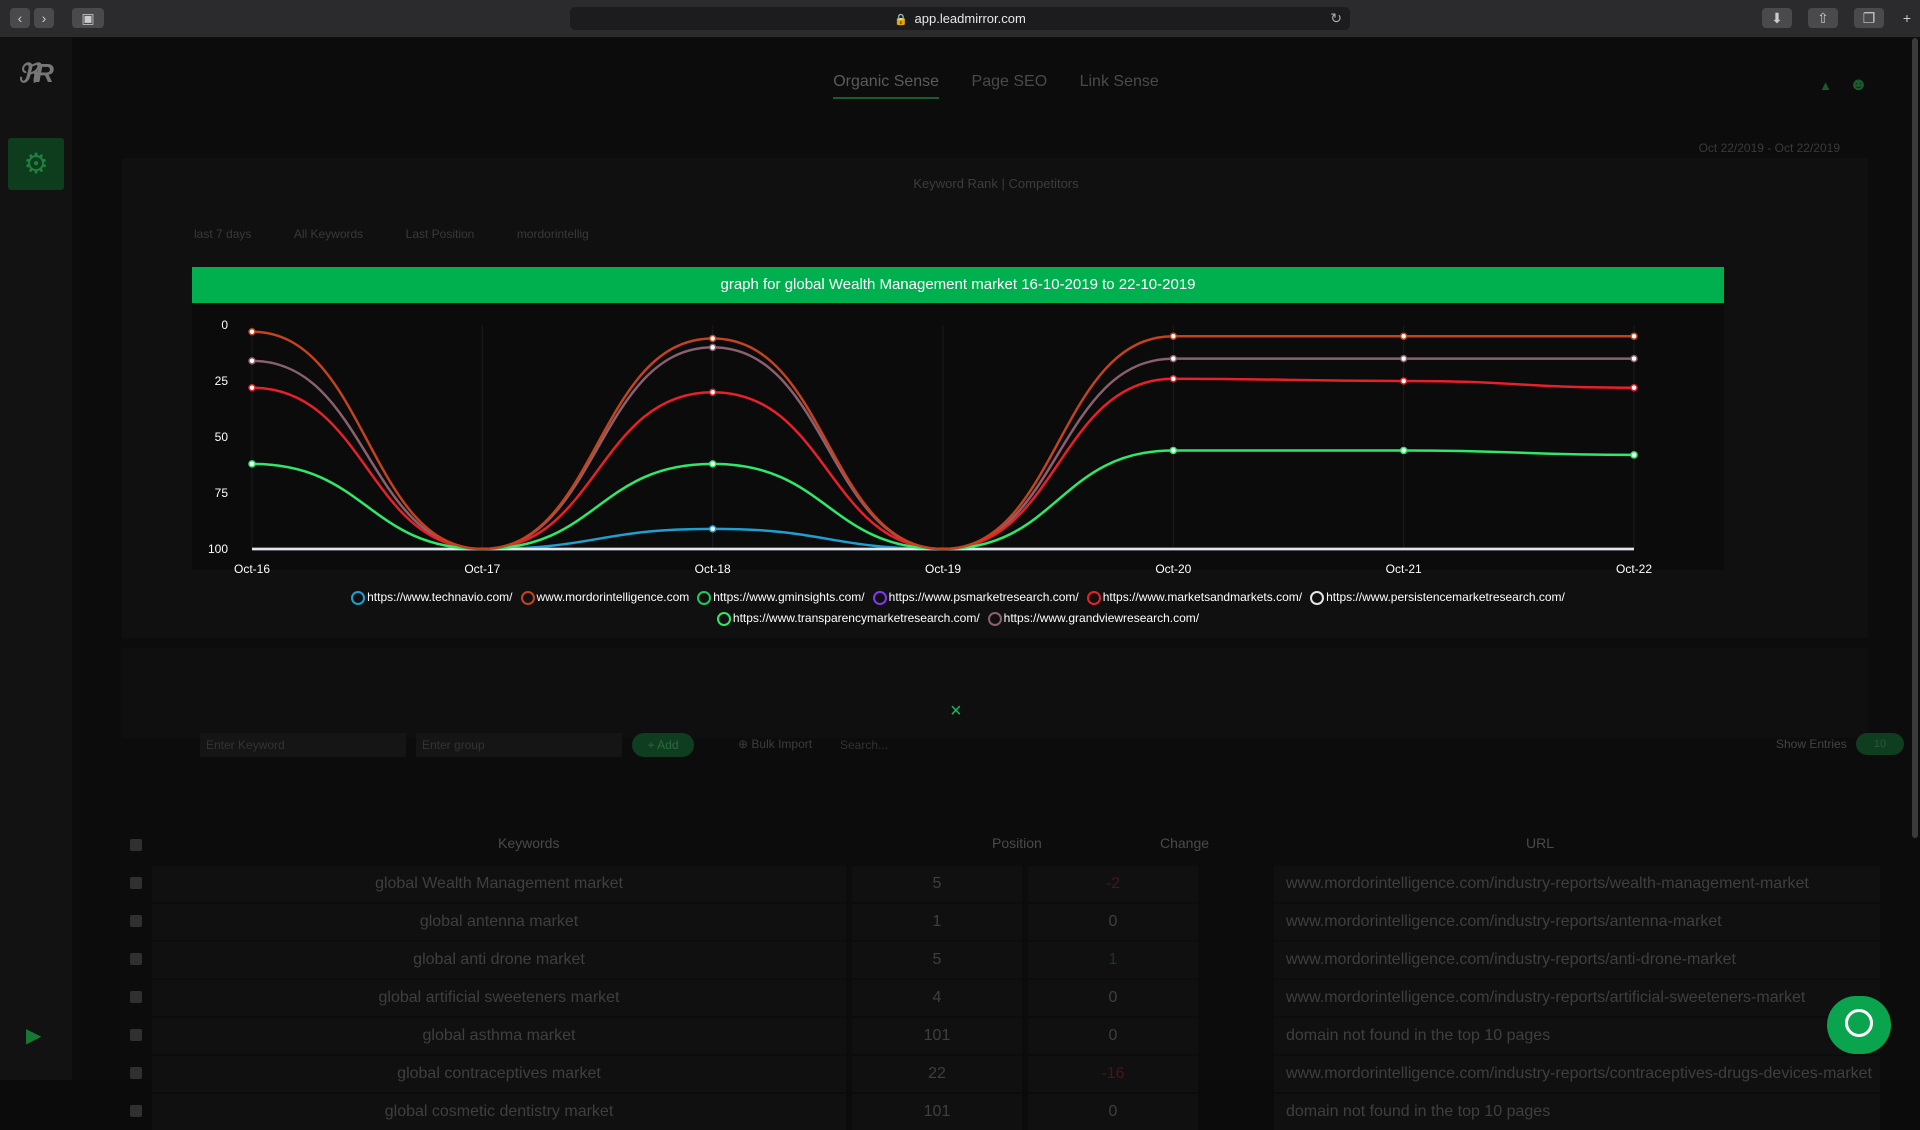 Image resolution: width=1920 pixels, height=1130 pixels. Describe the element at coordinates (1119, 81) in the screenshot. I see `tab-link-sense: Link Sense` at that location.